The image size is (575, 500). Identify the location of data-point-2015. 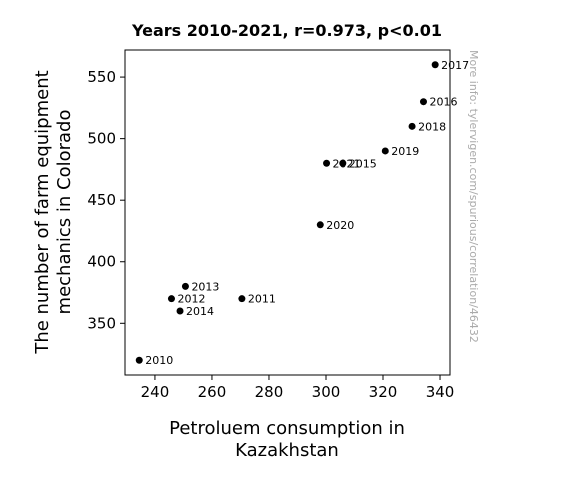
(343, 163).